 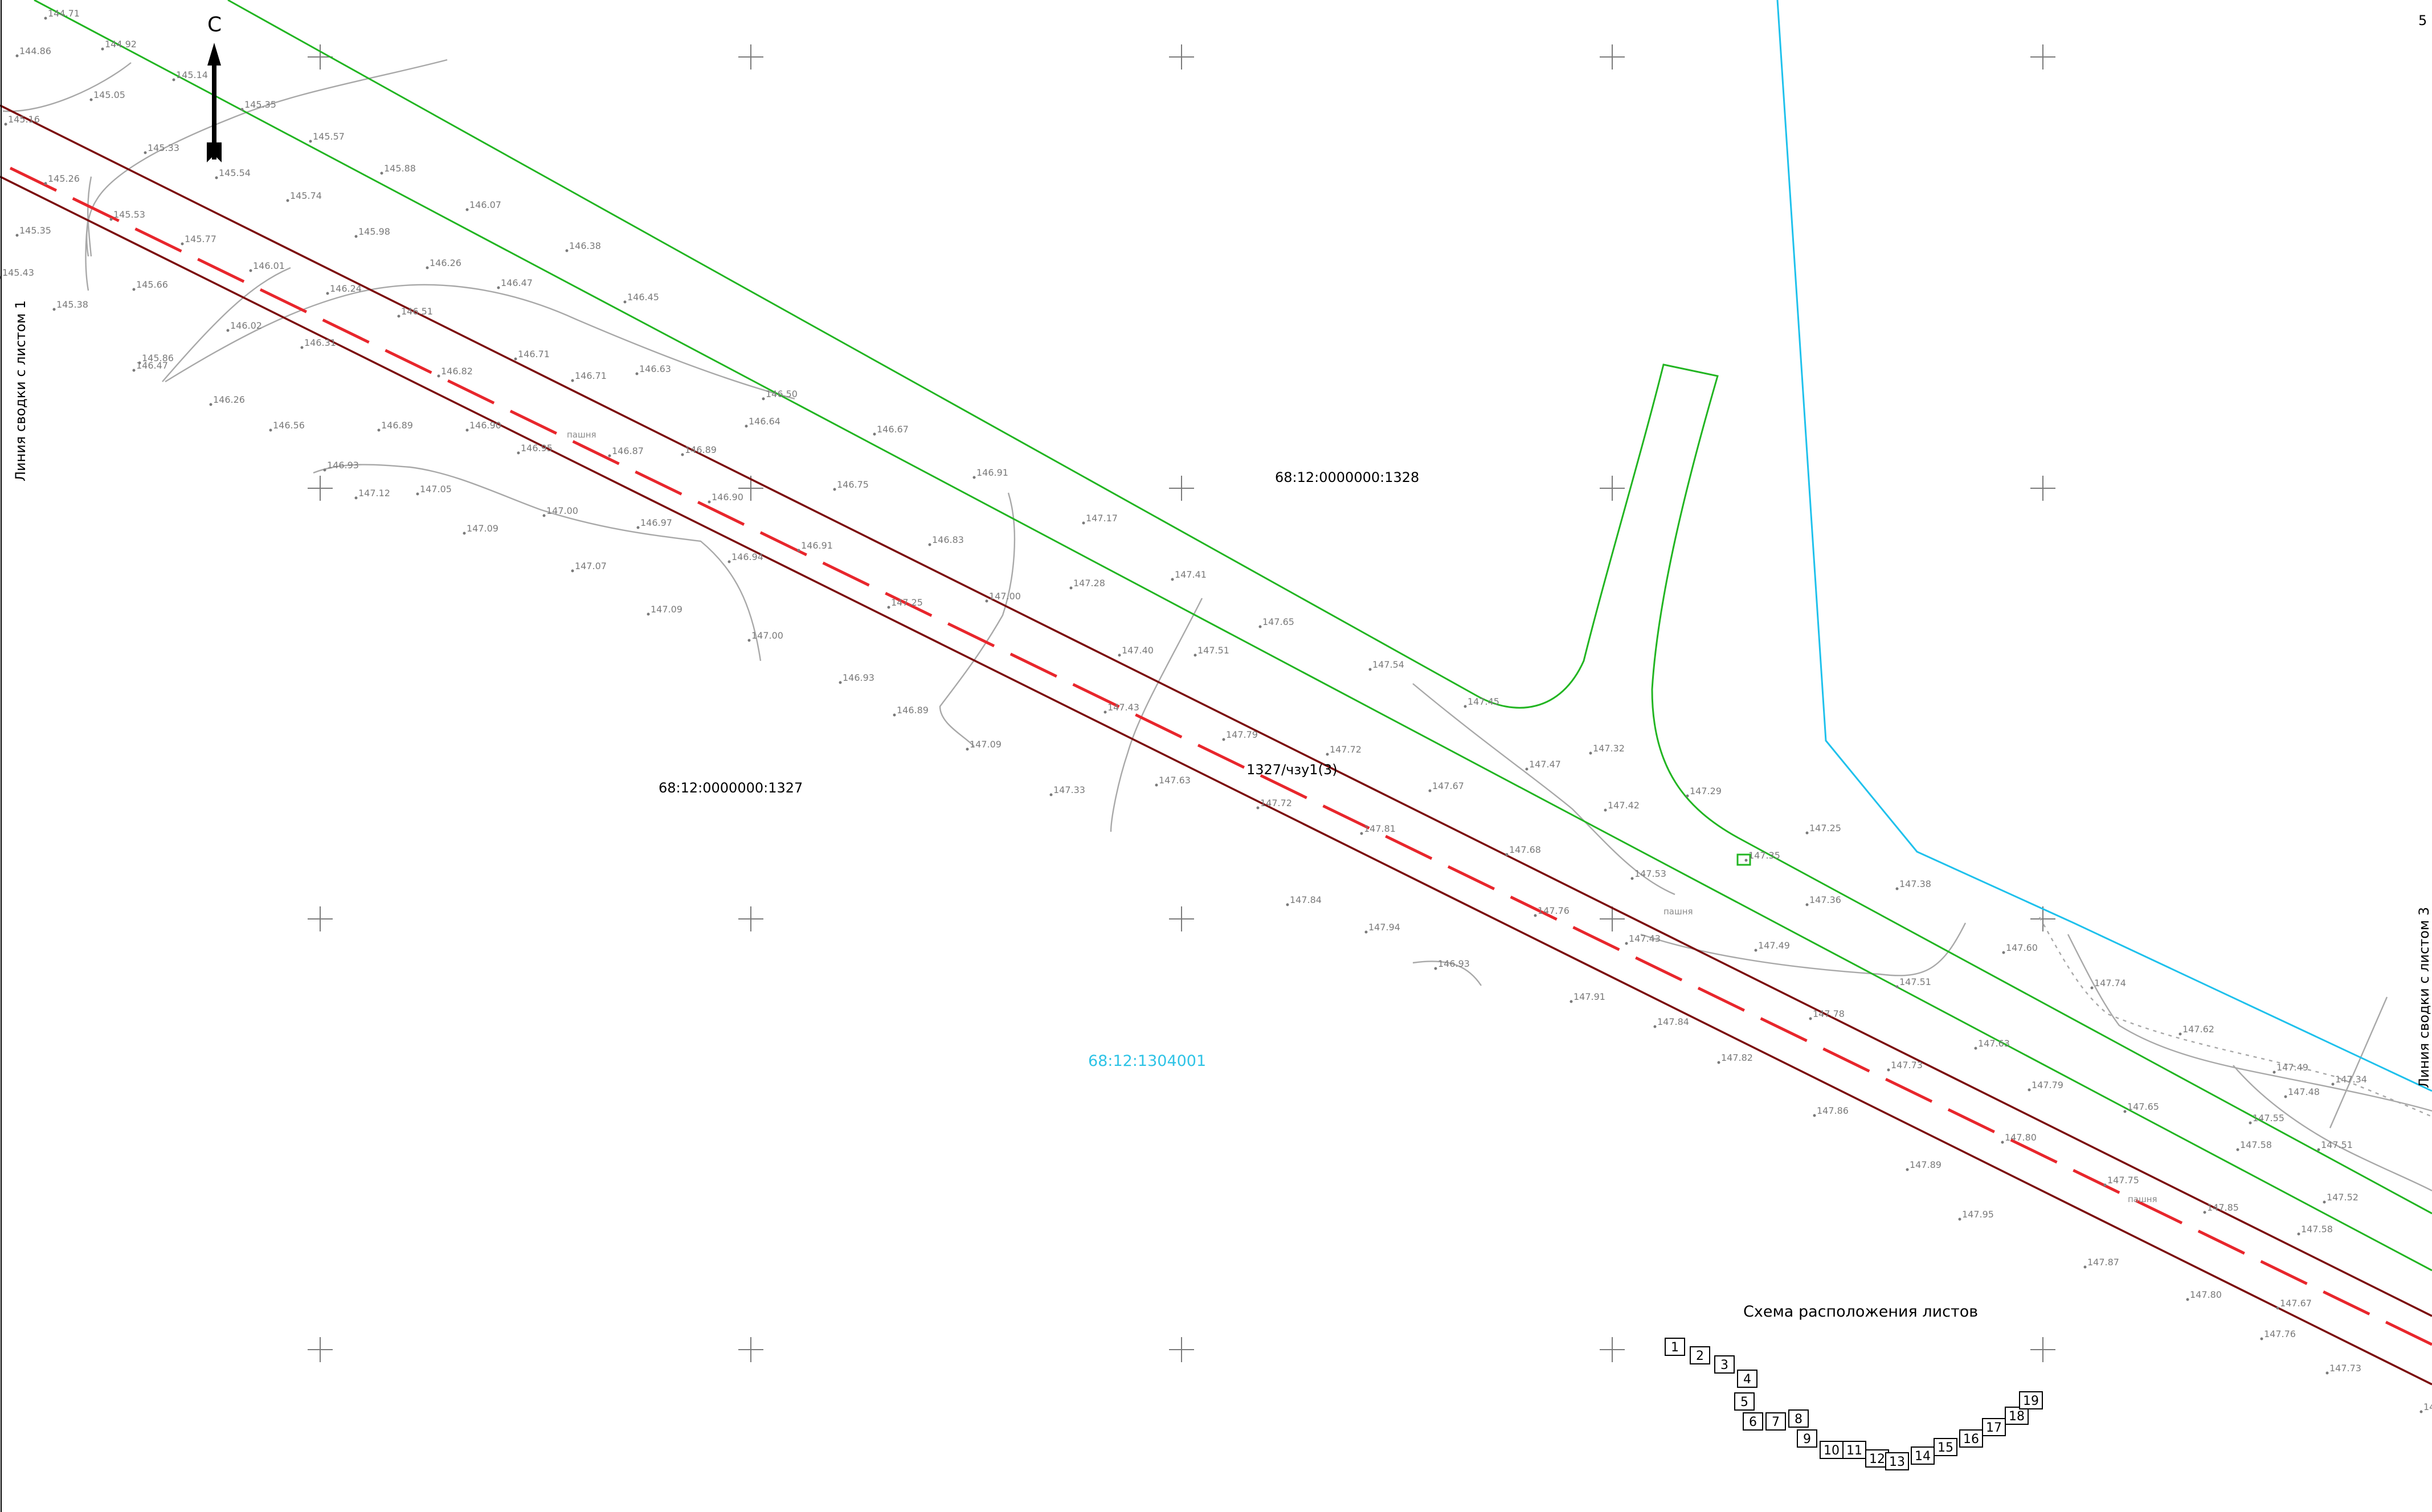 What do you see at coordinates (434, 490) in the screenshot?
I see `elevation-mark: 147.05` at bounding box center [434, 490].